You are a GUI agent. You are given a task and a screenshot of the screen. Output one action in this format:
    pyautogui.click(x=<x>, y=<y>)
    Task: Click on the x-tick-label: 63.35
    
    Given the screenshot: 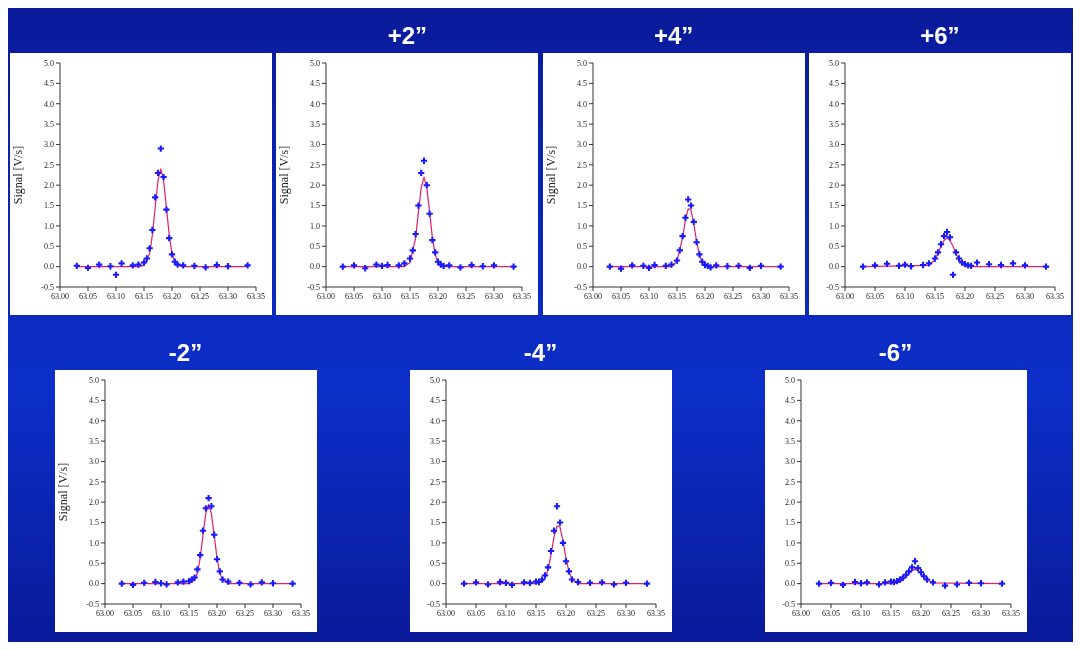 What is the action you would take?
    pyautogui.click(x=788, y=296)
    